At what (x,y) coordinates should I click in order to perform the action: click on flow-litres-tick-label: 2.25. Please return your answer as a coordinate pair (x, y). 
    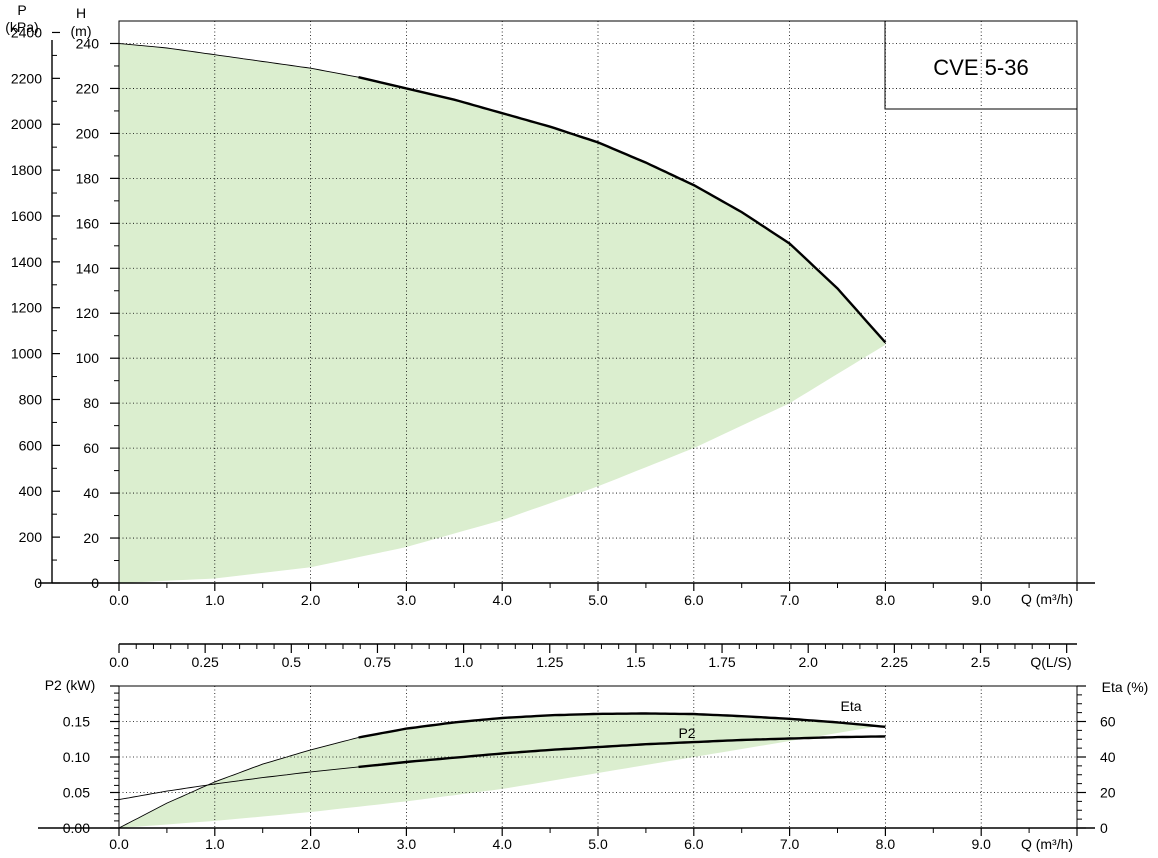
    Looking at the image, I should click on (894, 662).